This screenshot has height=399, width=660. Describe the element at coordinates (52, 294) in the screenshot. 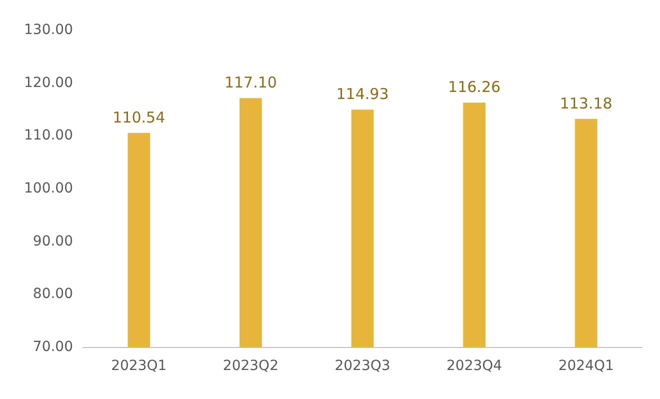

I see `y-tick-label: 80.00` at that location.